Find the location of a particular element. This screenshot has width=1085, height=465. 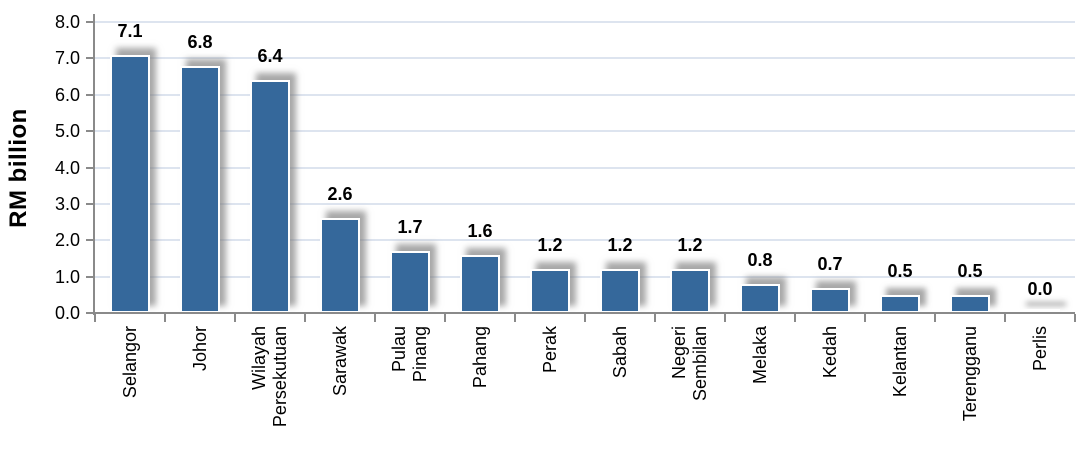

bar-value-label: 1.7 is located at coordinates (410, 227).